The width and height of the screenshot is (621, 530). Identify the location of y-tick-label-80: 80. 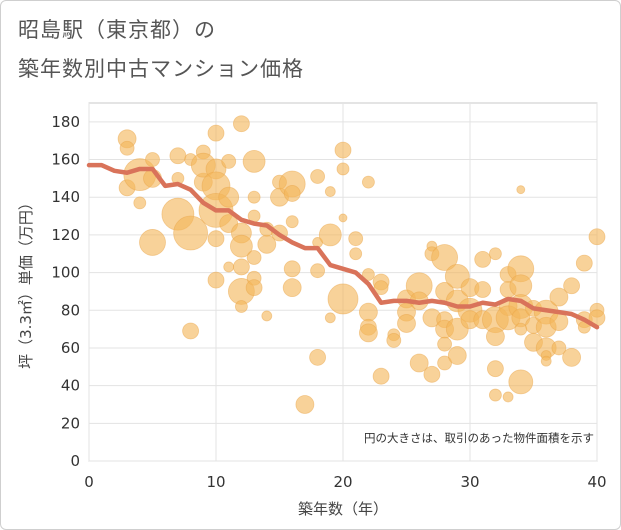
(70, 310).